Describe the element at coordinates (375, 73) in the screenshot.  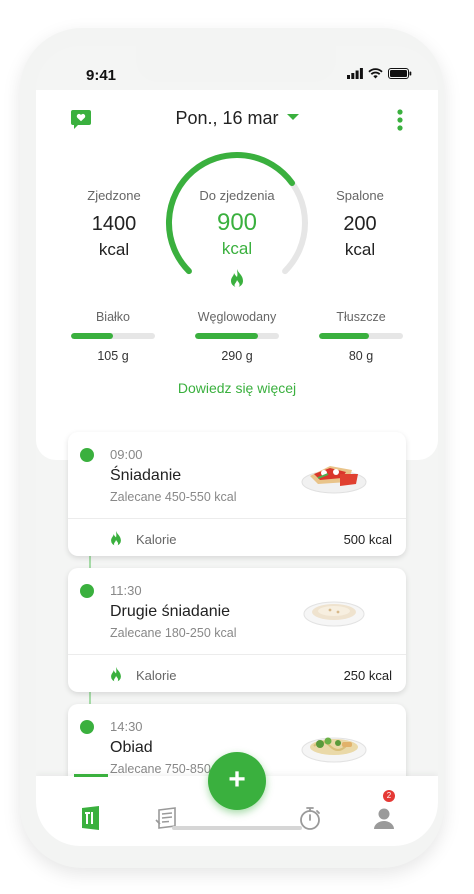
I see `wifi-icon` at that location.